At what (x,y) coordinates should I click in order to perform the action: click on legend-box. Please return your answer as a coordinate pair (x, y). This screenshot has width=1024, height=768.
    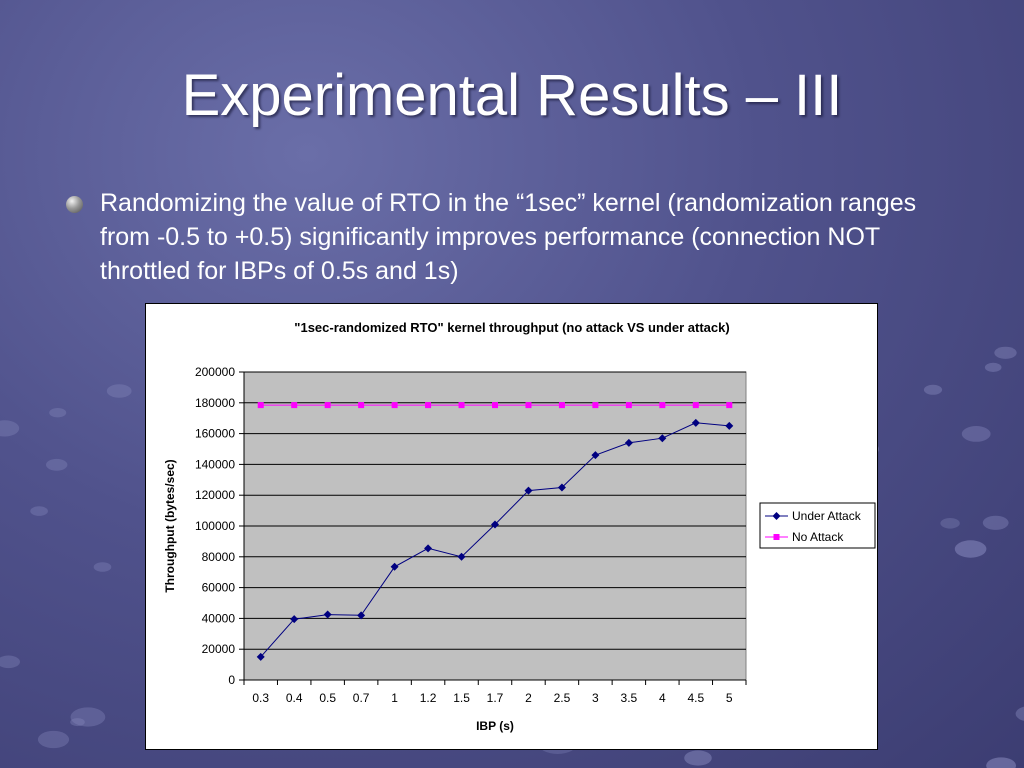
    Looking at the image, I should click on (817, 525).